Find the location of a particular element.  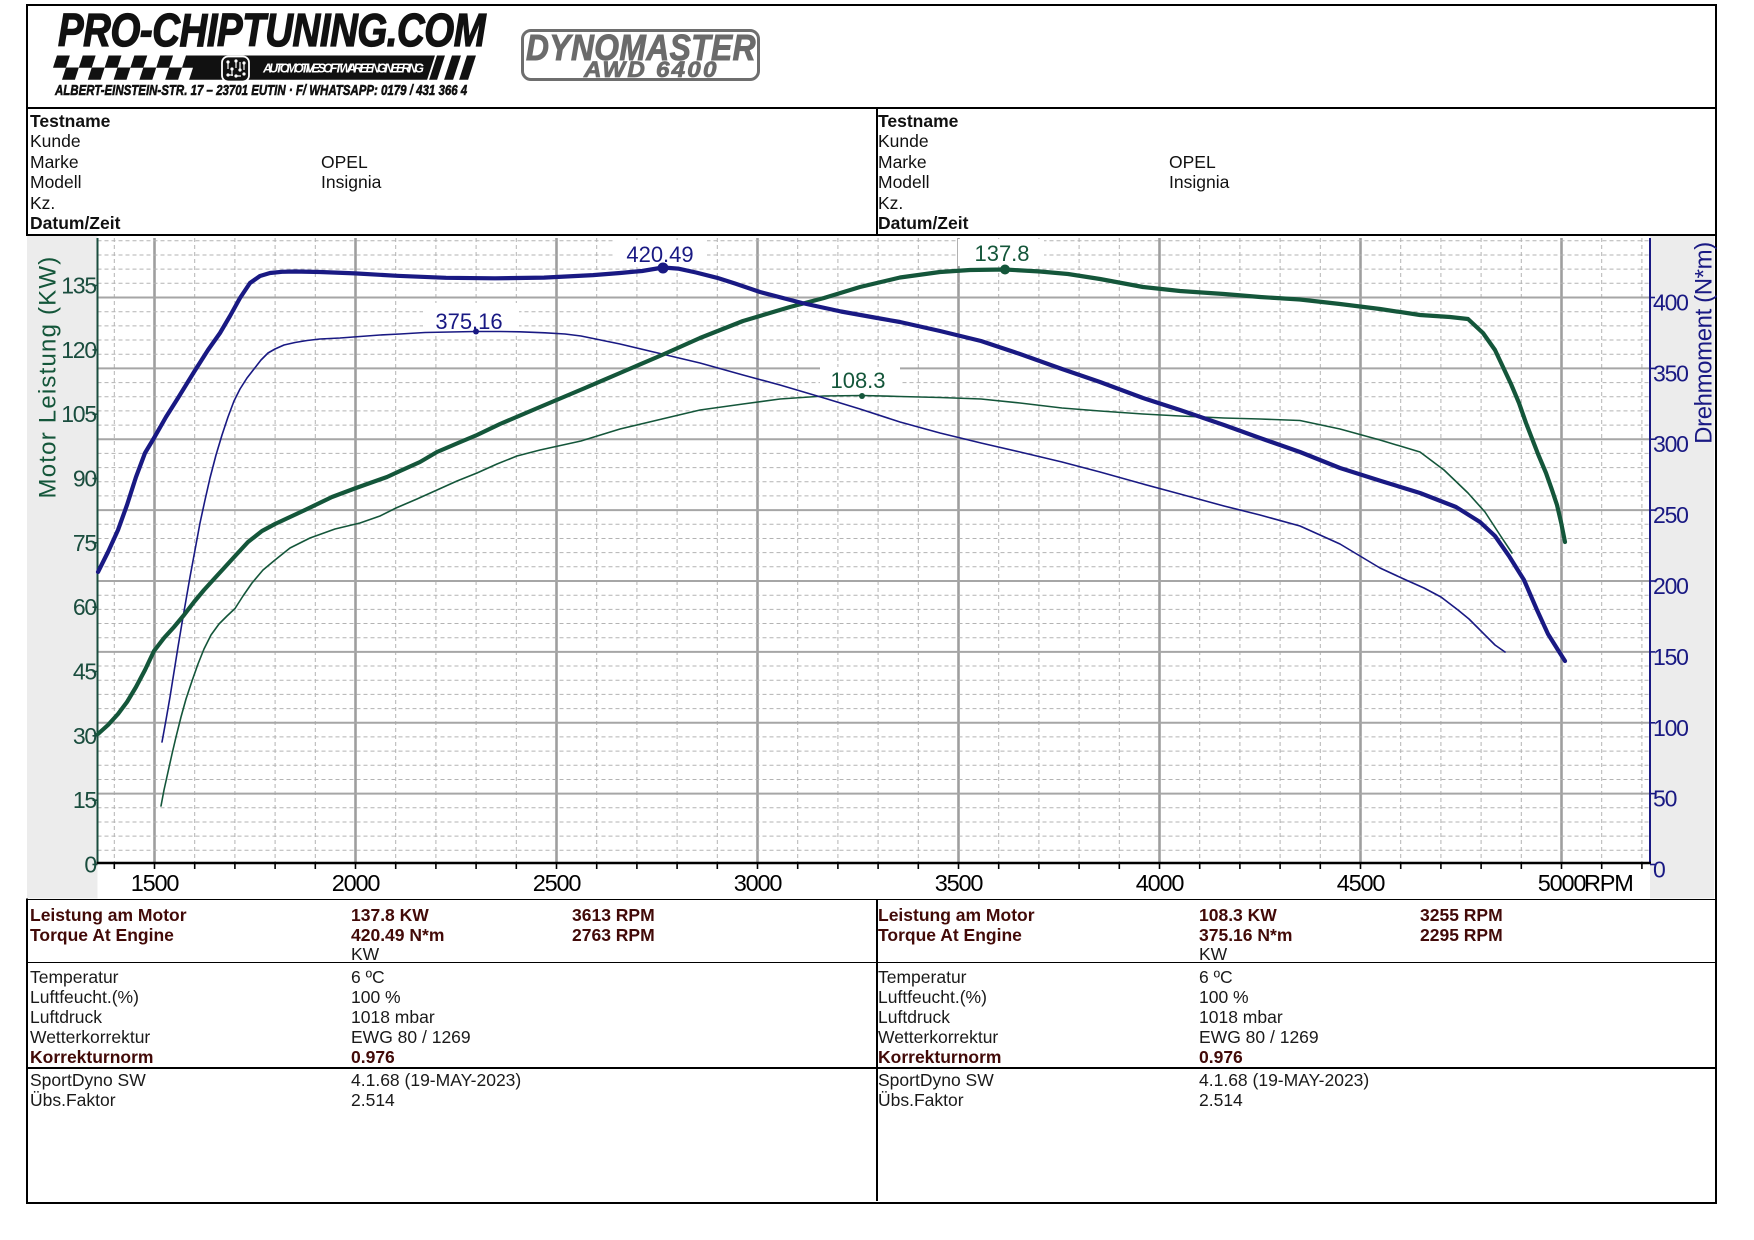

svg-text: 150 is located at coordinates (1670, 657).